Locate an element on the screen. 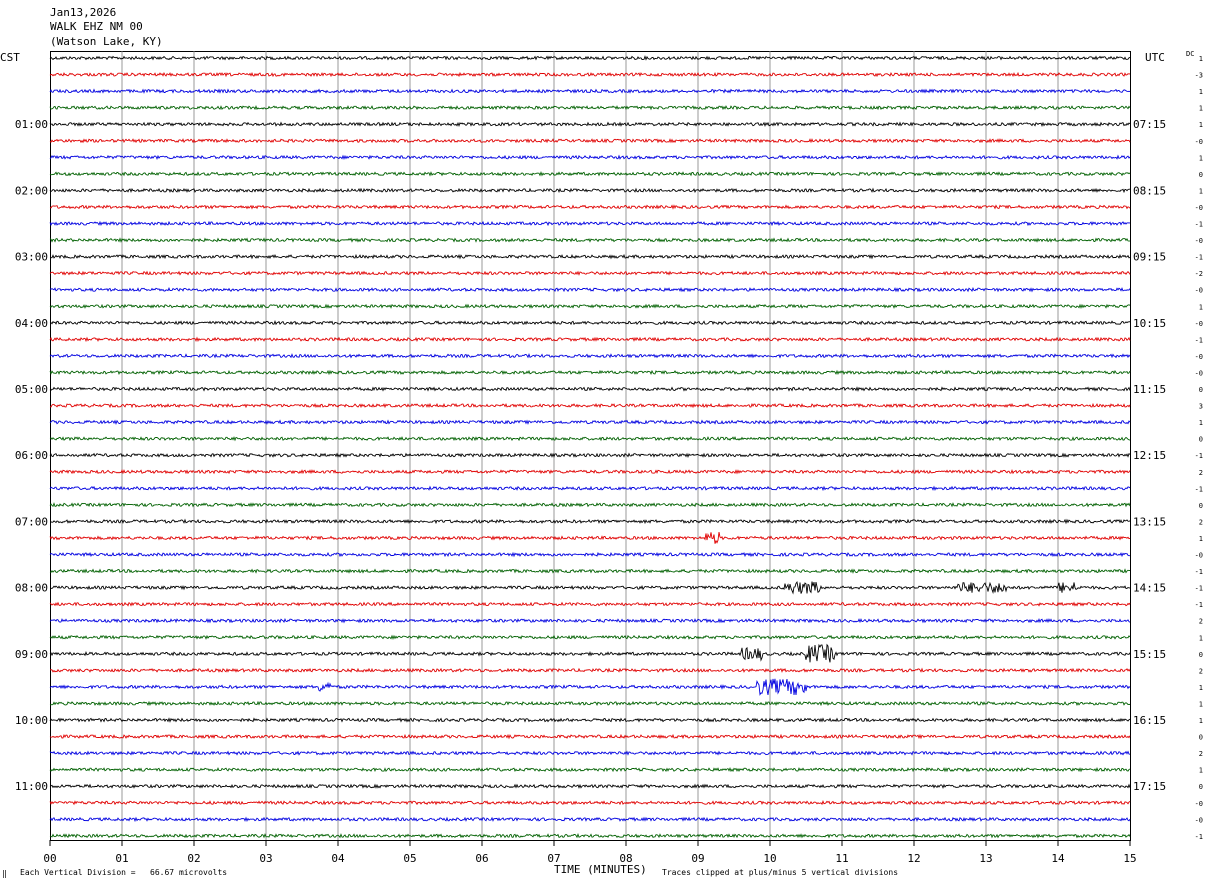  left-hour-label: 06:00 is located at coordinates (31, 455).